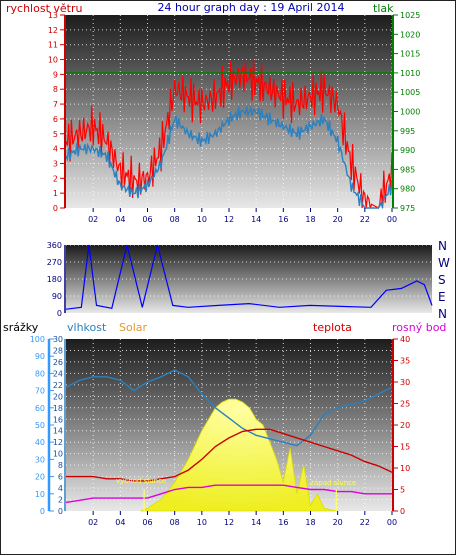 Image resolution: width=456 pixels, height=556 pixels. I want to click on vlhkost-label: vlhkost, so click(87, 327).